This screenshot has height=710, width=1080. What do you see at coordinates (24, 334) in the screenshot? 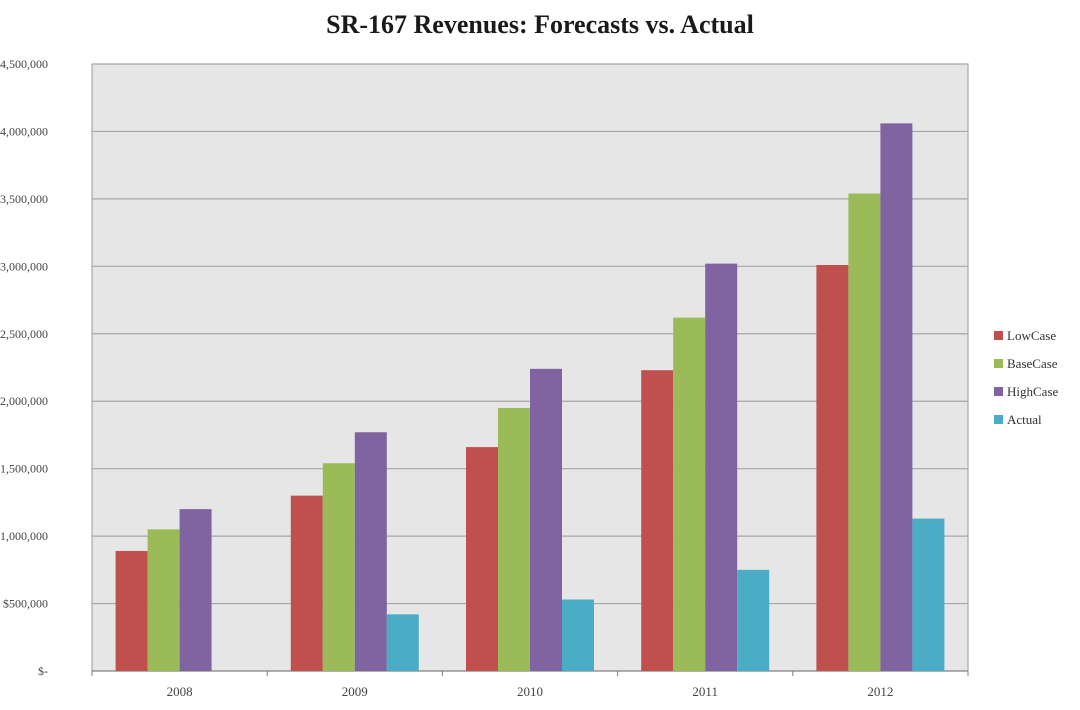
I see `y-tick-label: $2,500,000` at bounding box center [24, 334].